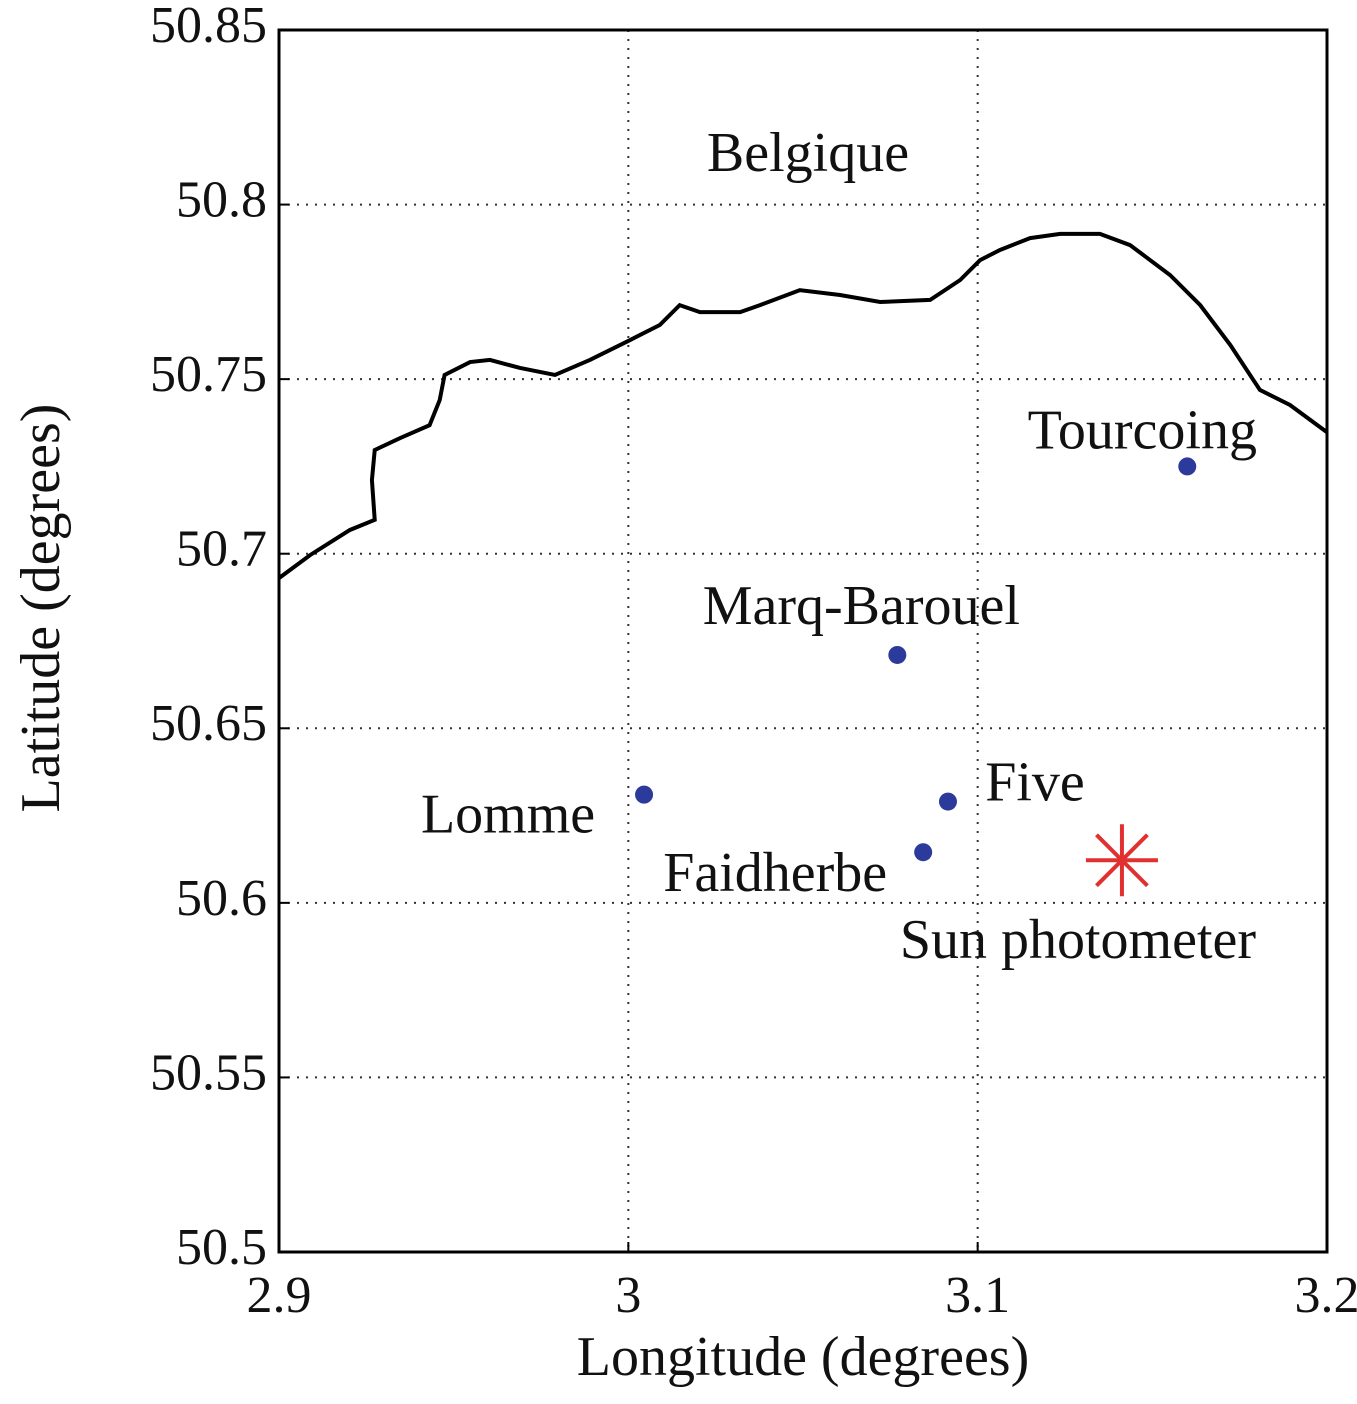 The width and height of the screenshot is (1357, 1404). Describe the element at coordinates (279, 1295) in the screenshot. I see `x-tick-label: 2.9` at that location.